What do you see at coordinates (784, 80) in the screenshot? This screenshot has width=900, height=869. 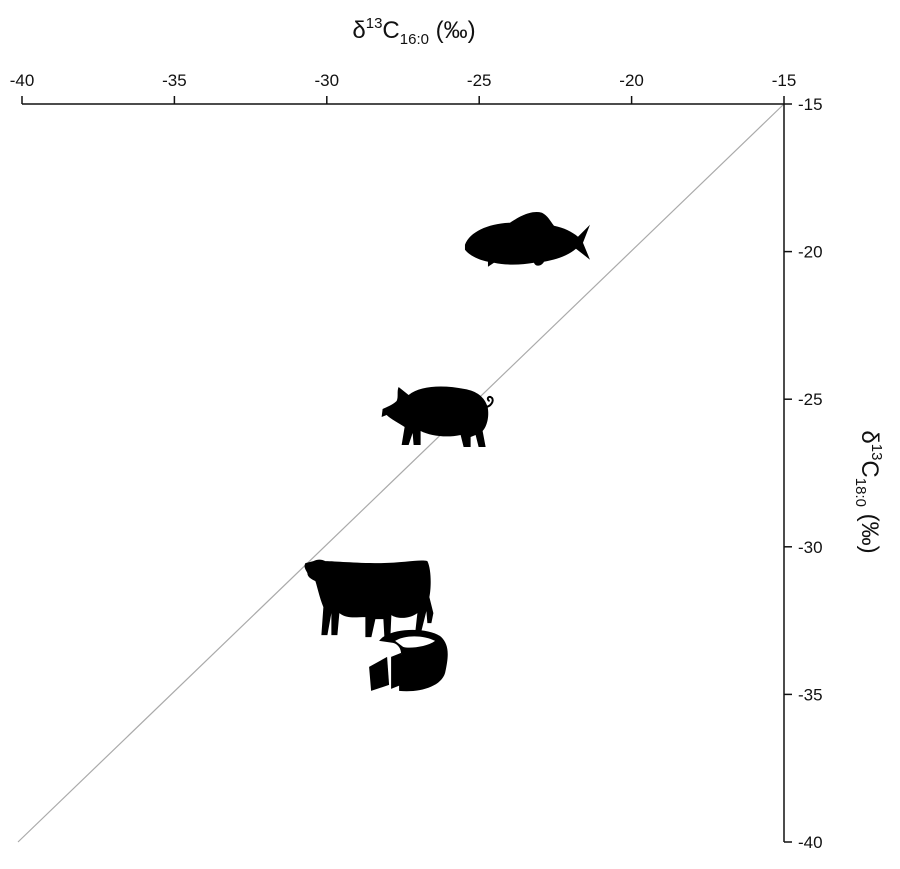 I see `x-tick-label: -15` at bounding box center [784, 80].